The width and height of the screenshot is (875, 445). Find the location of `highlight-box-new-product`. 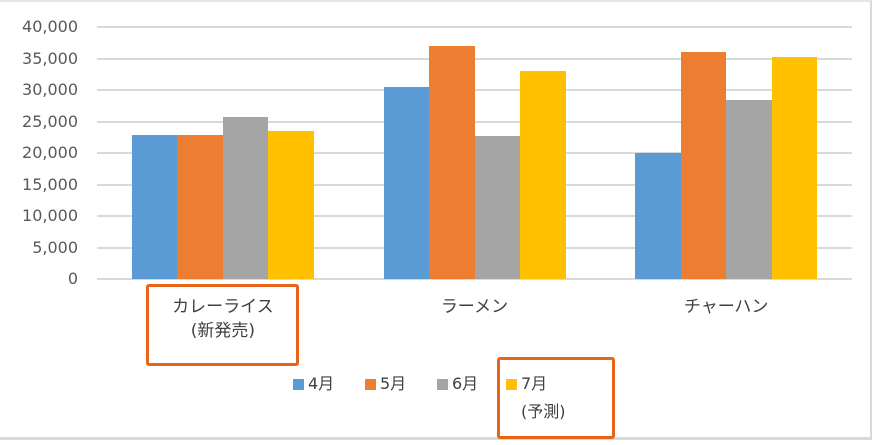

highlight-box-new-product is located at coordinates (222, 325).